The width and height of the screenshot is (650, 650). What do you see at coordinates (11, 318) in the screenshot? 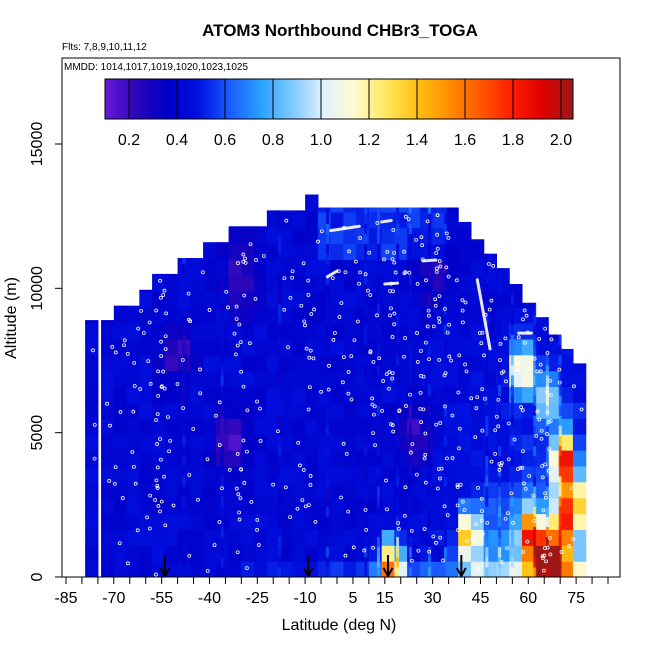
I see `y-axis-label: Altitude (m)` at bounding box center [11, 318].